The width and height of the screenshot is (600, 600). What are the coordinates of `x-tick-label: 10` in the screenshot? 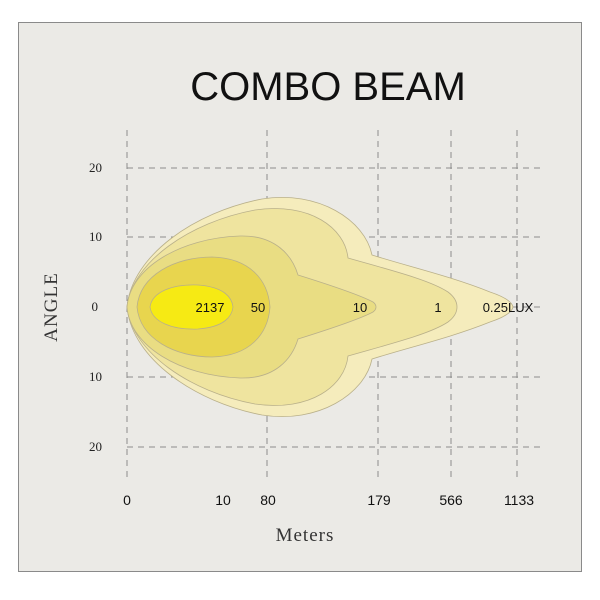 It's located at (223, 500).